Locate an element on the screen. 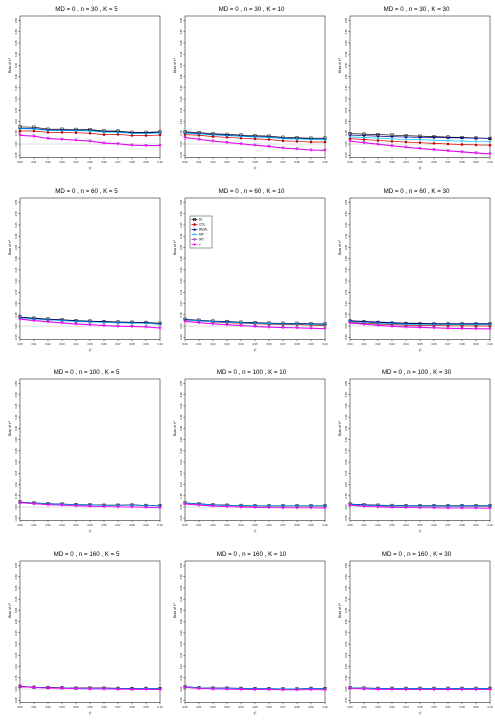 The width and height of the screenshot is (495, 726). chart-title: MD = 0 , n = 160 , K = 5 is located at coordinates (87, 554).